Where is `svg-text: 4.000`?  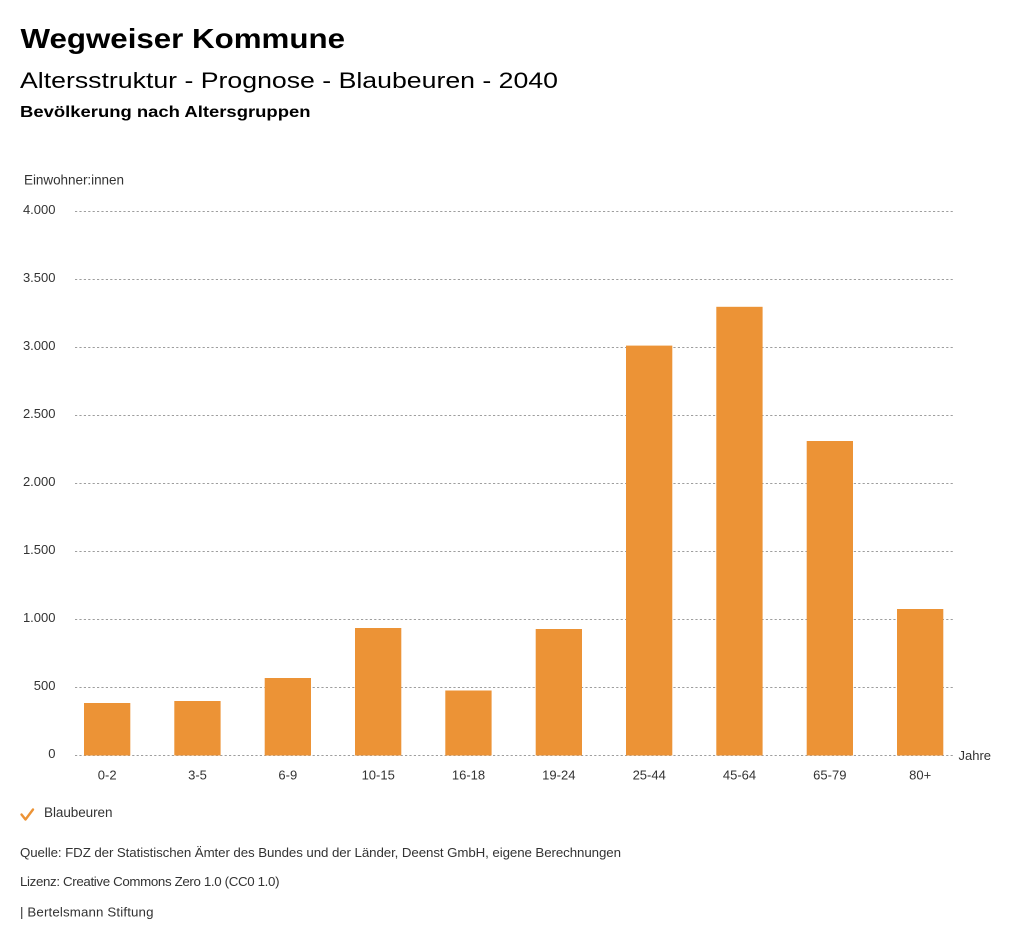
svg-text: 4.000 is located at coordinates (39, 209).